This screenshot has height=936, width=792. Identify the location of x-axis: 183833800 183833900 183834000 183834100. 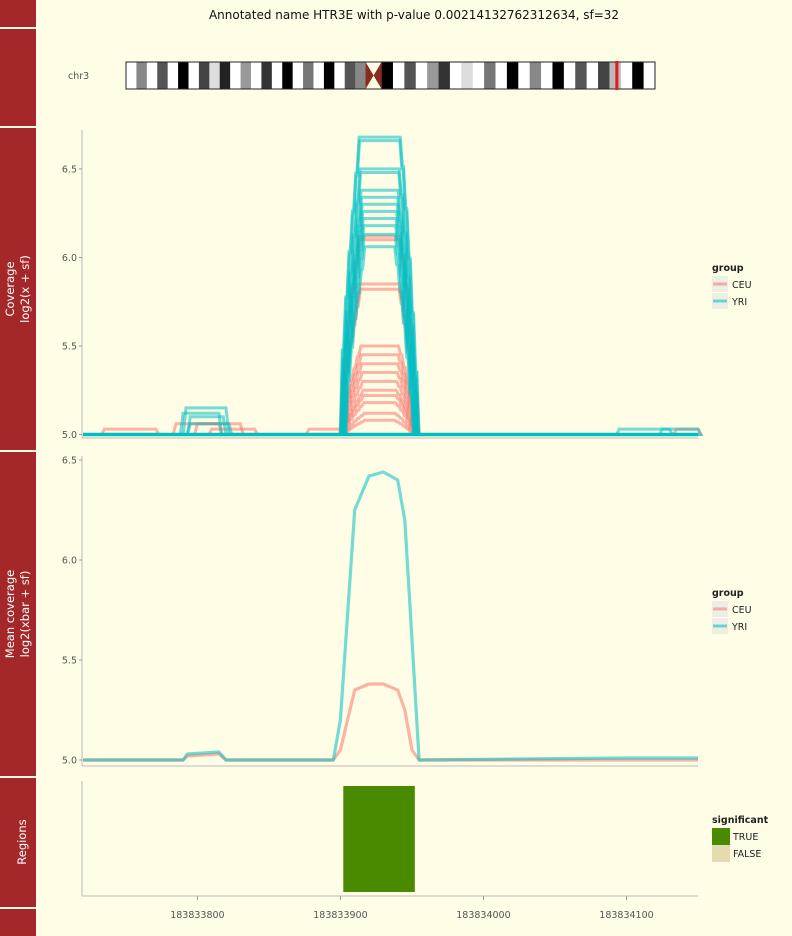
(412, 908).